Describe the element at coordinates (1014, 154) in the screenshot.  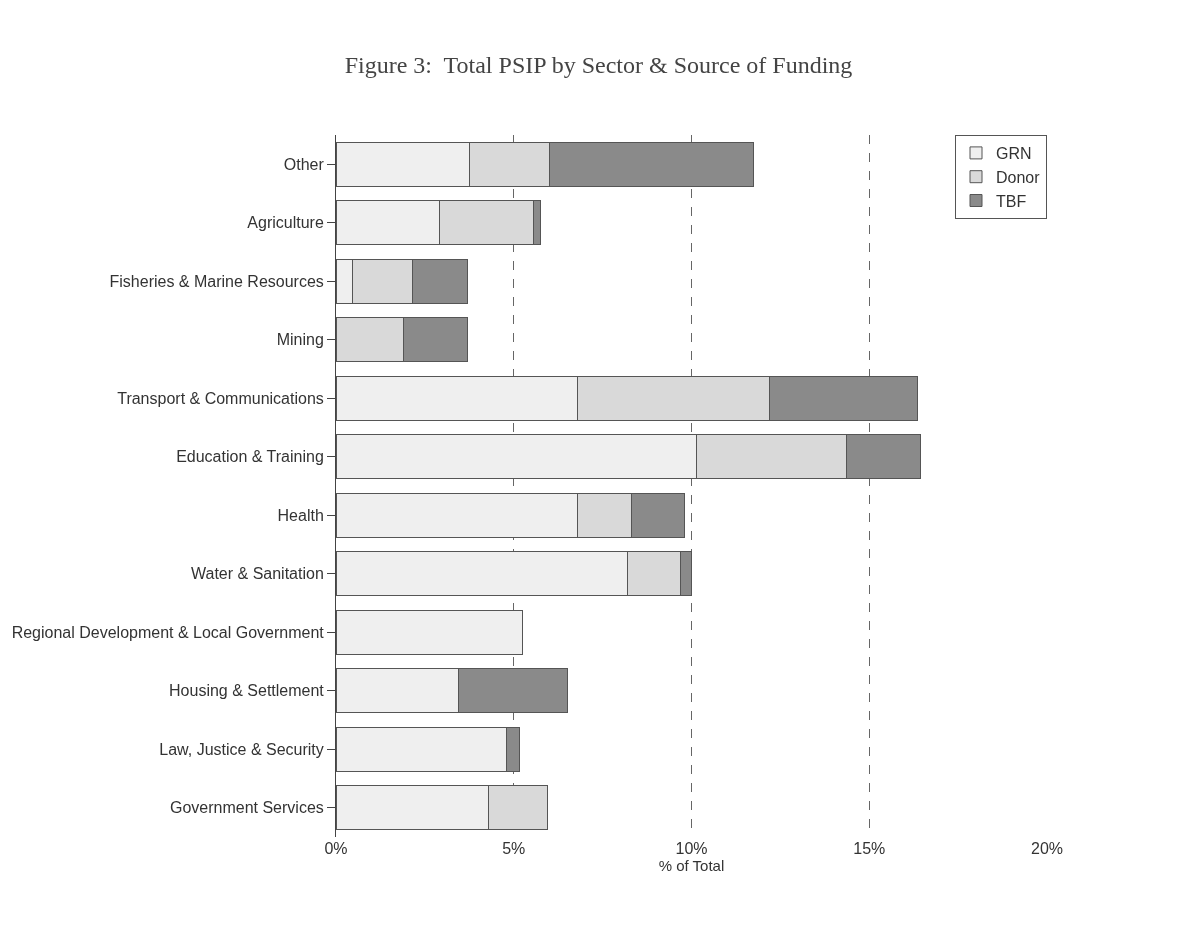
I see `legend-label: GRN` at that location.